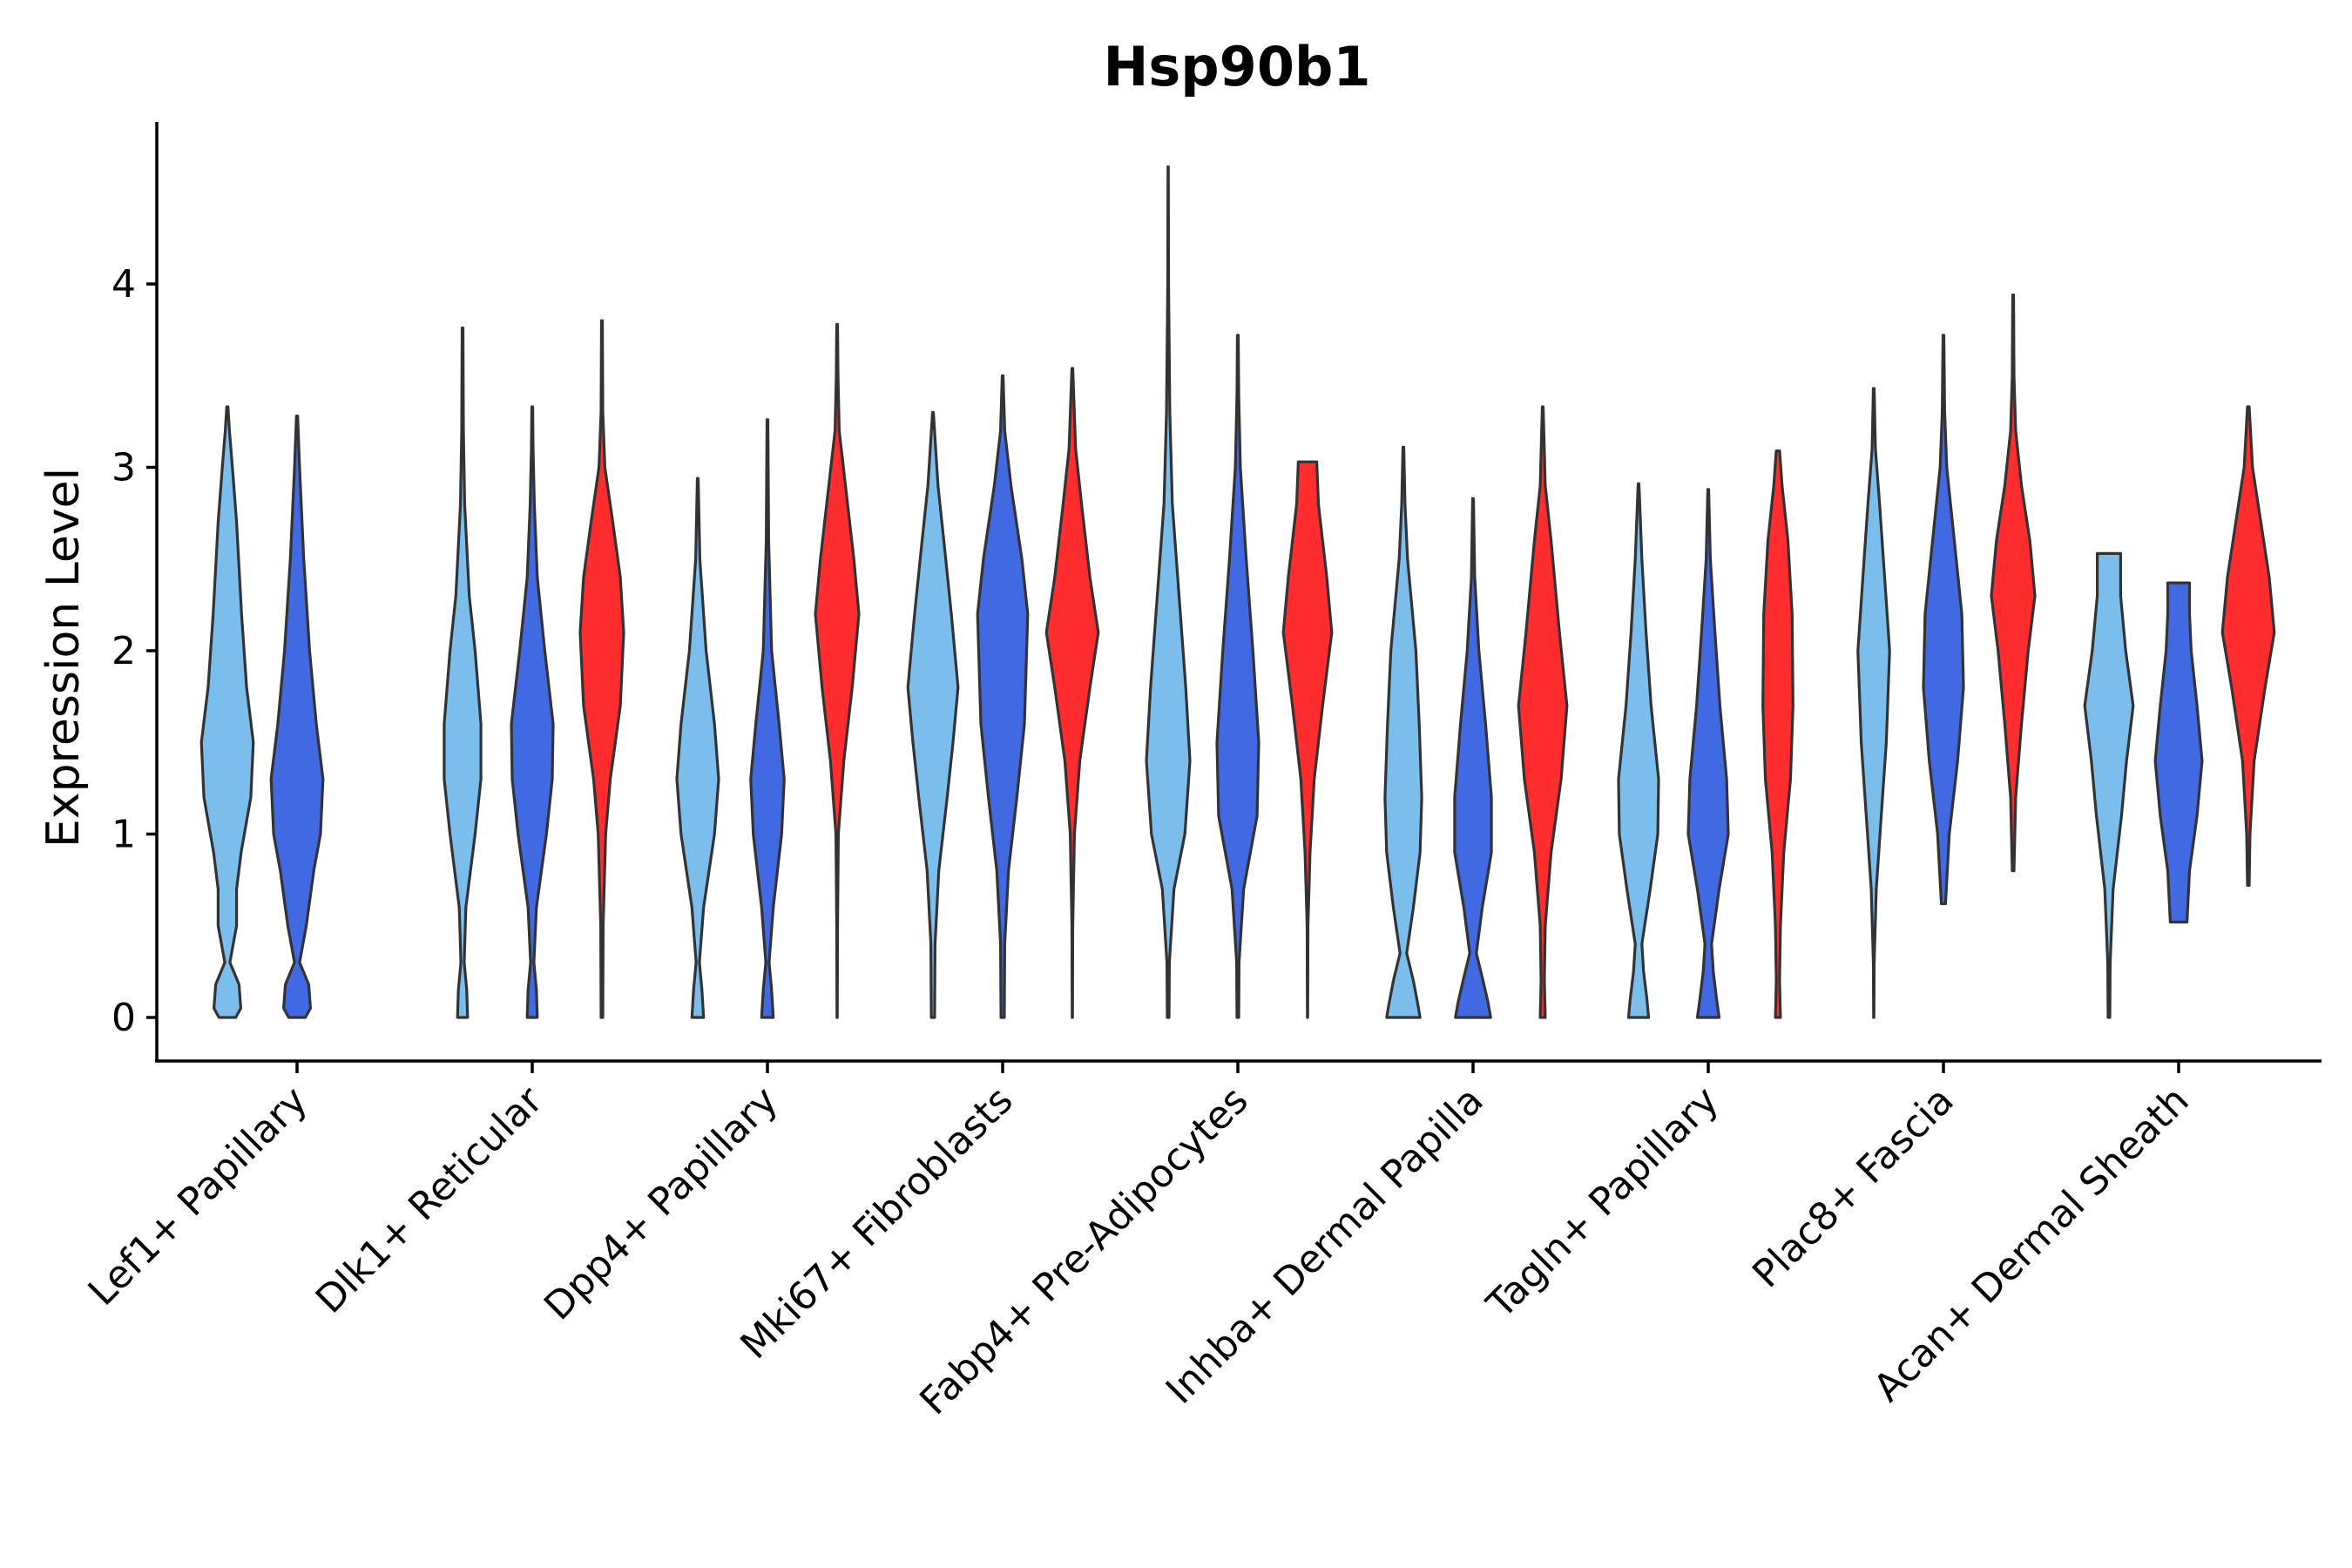 The image size is (2352, 1568). Describe the element at coordinates (124, 468) in the screenshot. I see `y-tick-label-3: 3` at that location.